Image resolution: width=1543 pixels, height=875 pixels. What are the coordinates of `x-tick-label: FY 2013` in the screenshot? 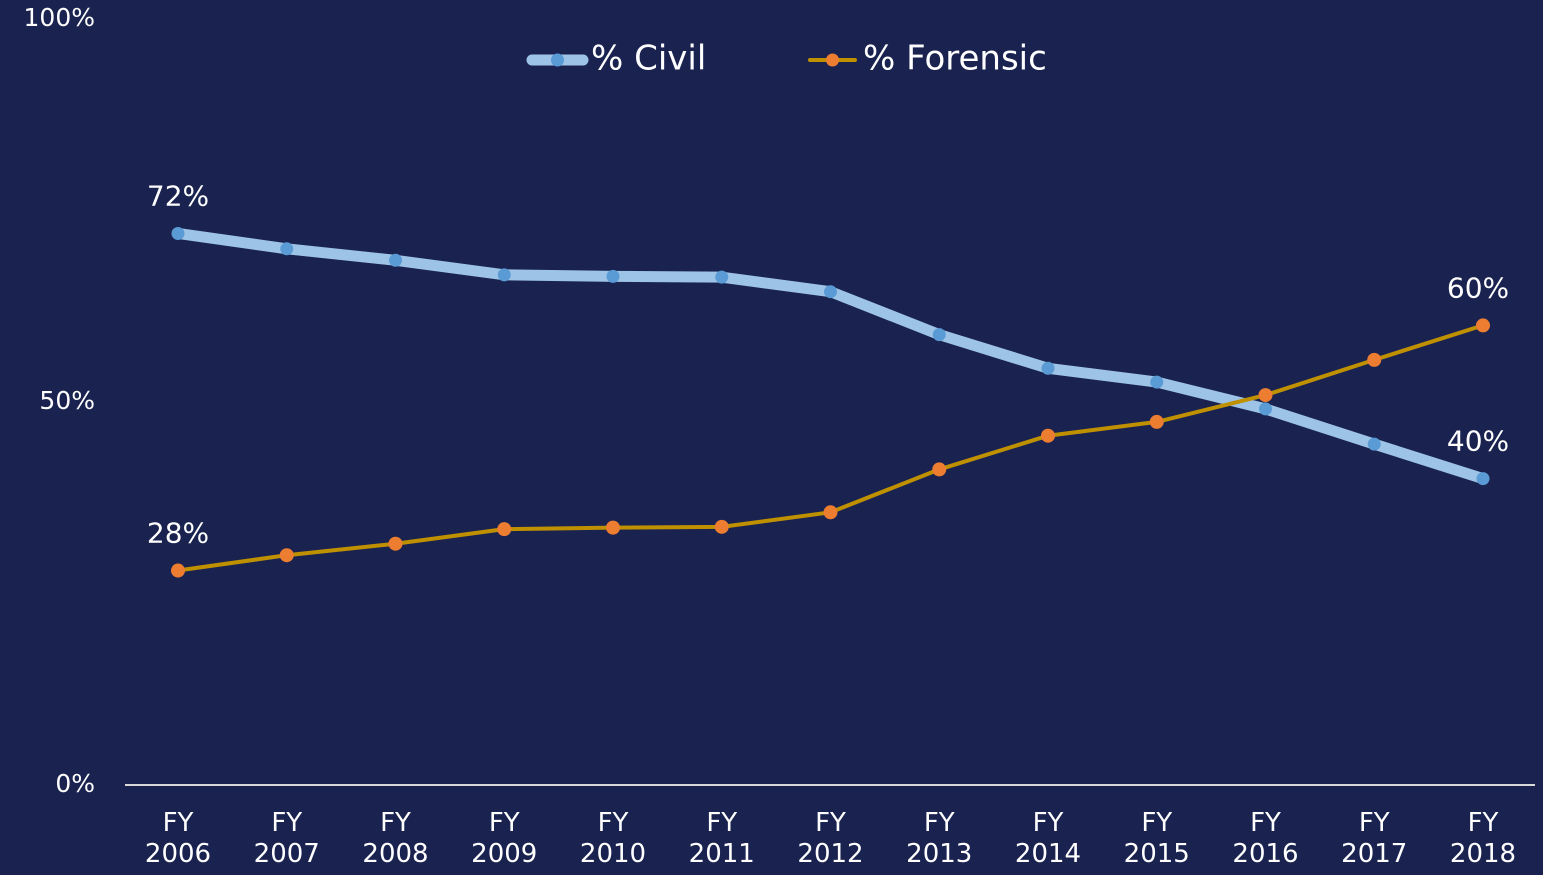 It's located at (939, 838).